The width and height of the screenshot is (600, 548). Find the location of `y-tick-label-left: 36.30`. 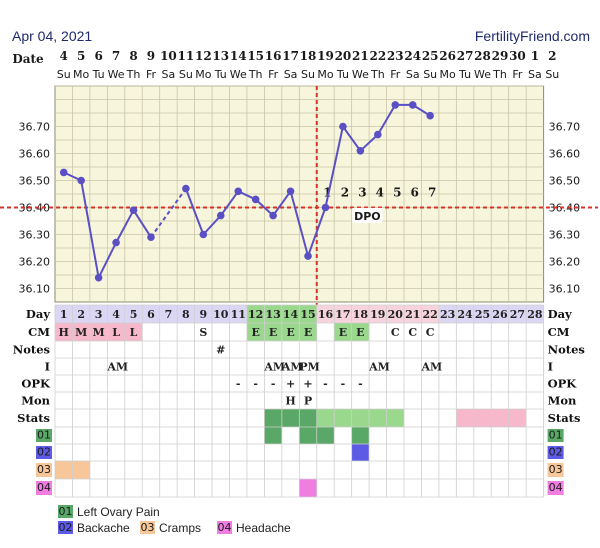

y-tick-label-left: 36.30 is located at coordinates (35, 235).